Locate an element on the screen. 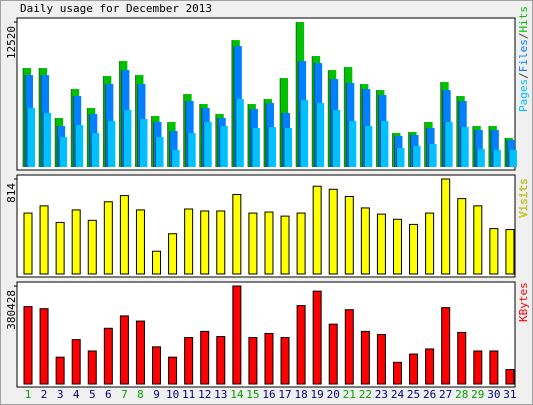 The image size is (533, 405). legend-entry: Files is located at coordinates (523, 55).